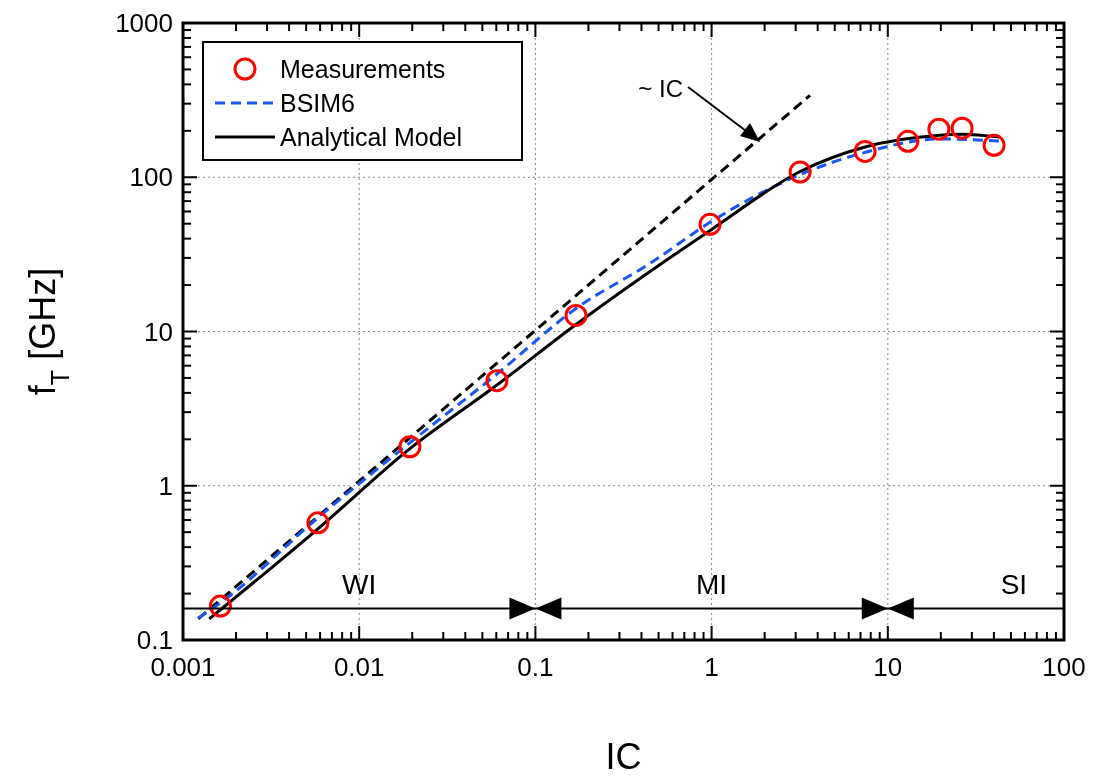  I want to click on x-tick-label: 0.001, so click(183, 667).